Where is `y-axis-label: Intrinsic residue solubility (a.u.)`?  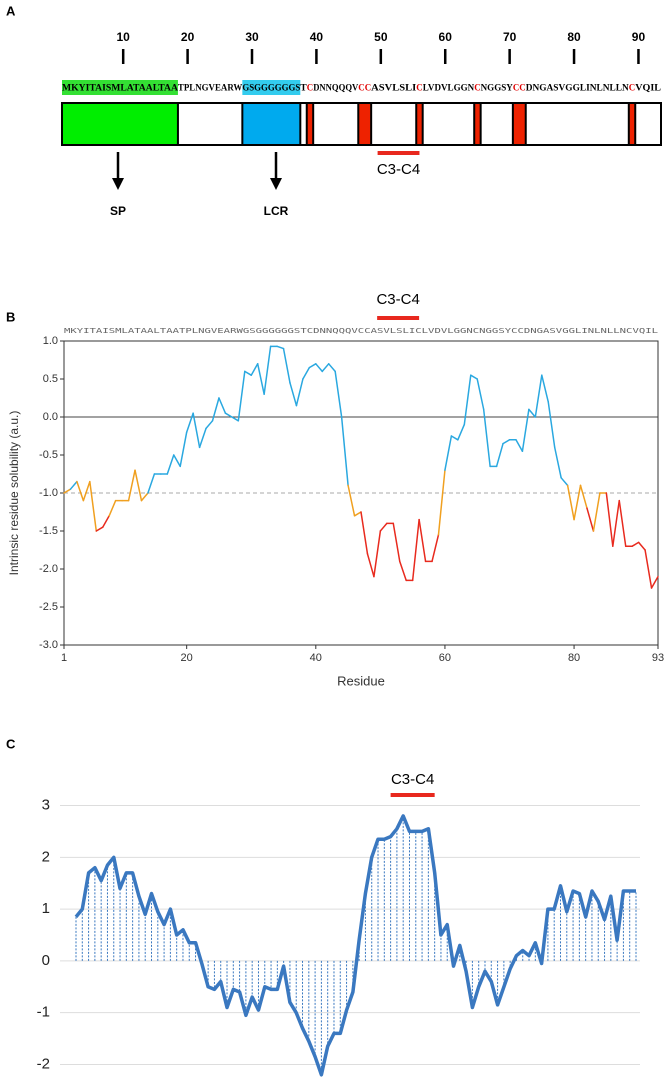
y-axis-label: Intrinsic residue solubility (a.u.) is located at coordinates (14, 493).